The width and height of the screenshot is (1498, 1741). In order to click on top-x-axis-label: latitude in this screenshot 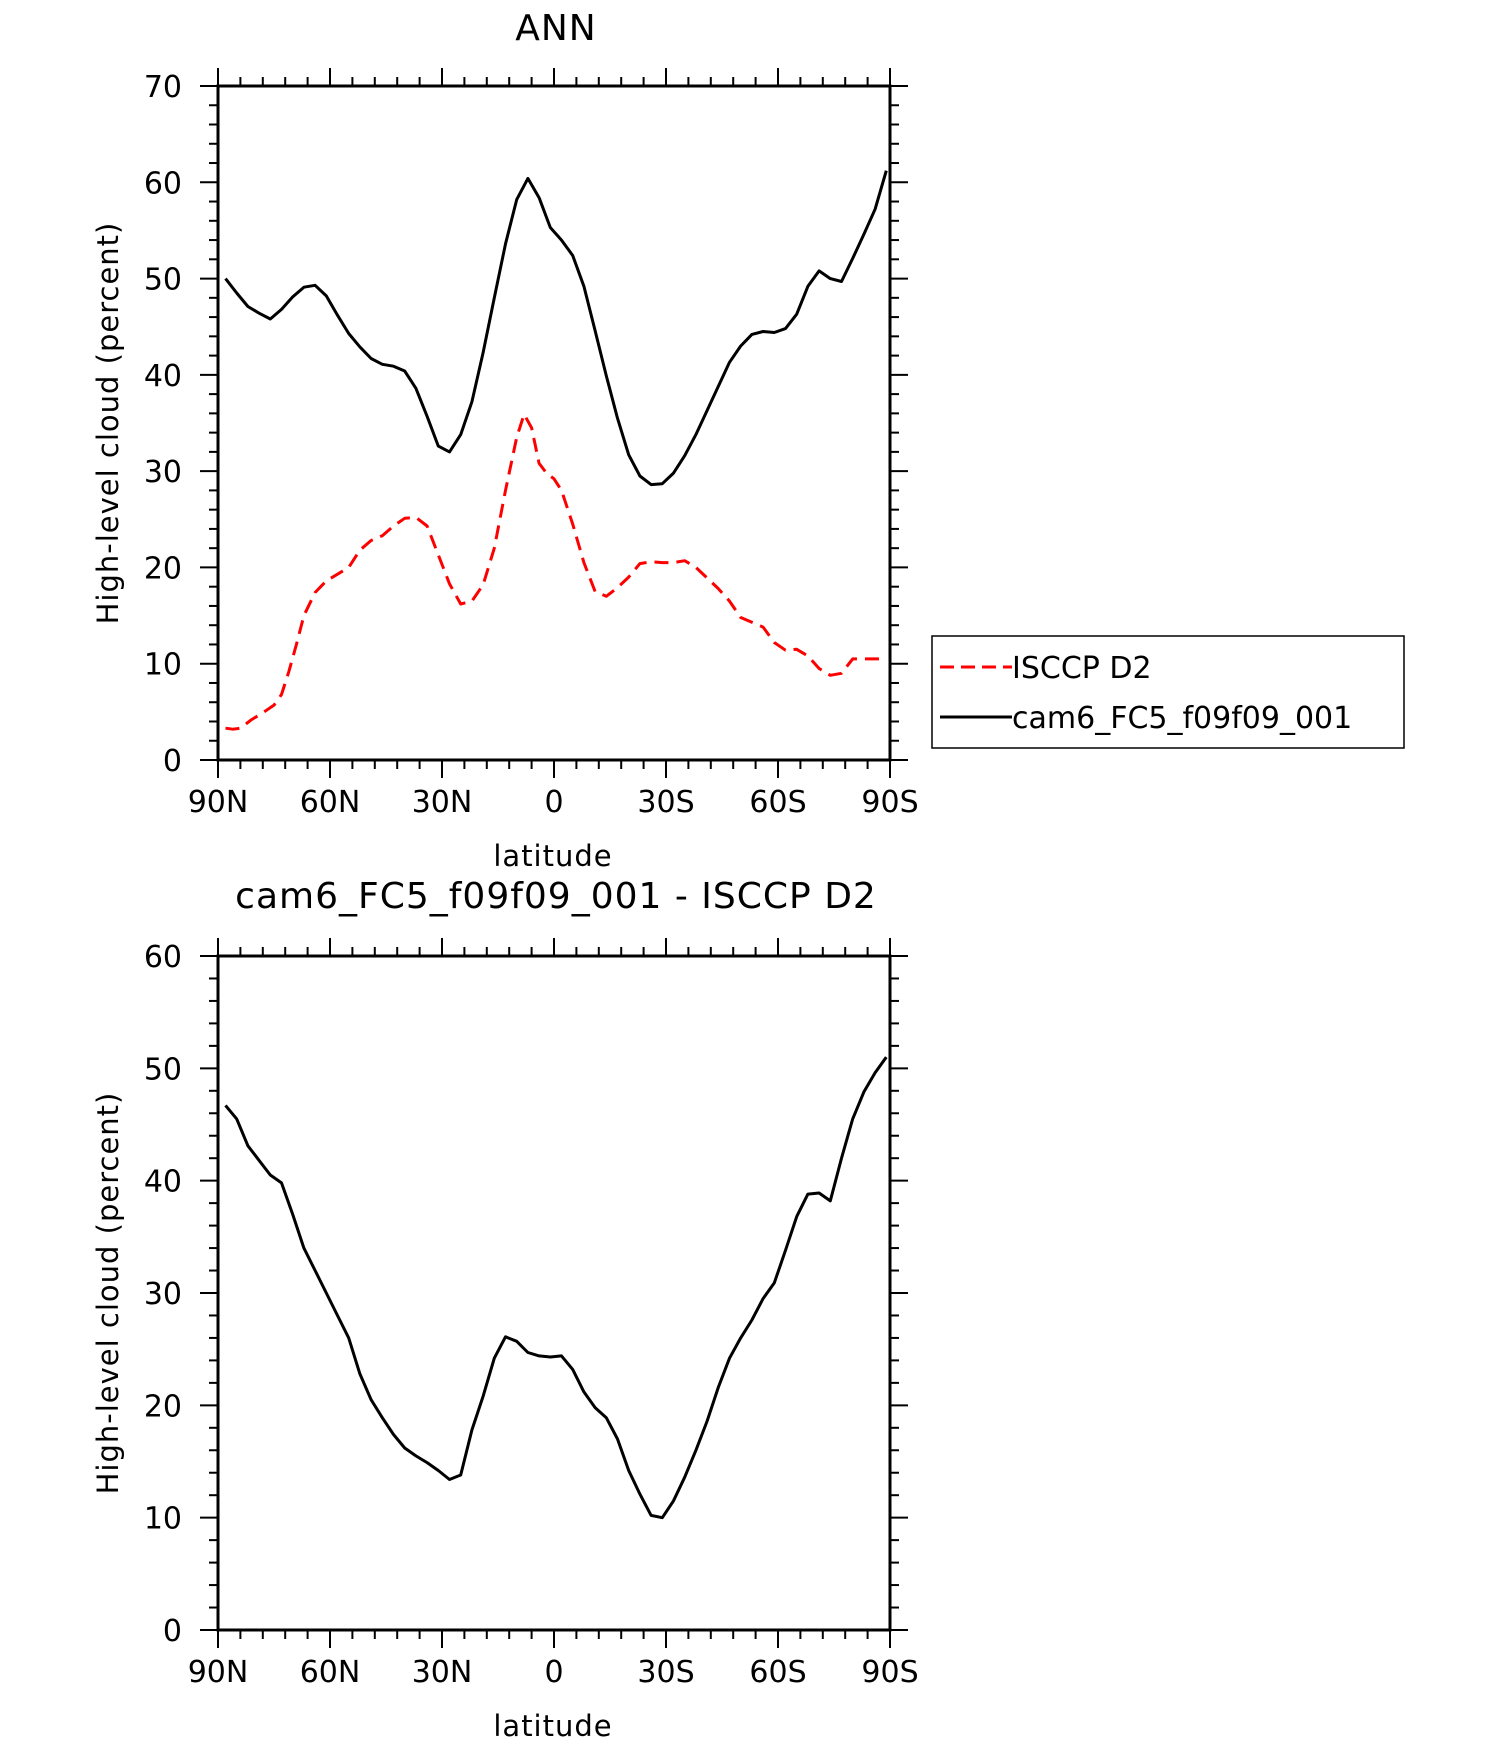, I will do `click(552, 856)`.